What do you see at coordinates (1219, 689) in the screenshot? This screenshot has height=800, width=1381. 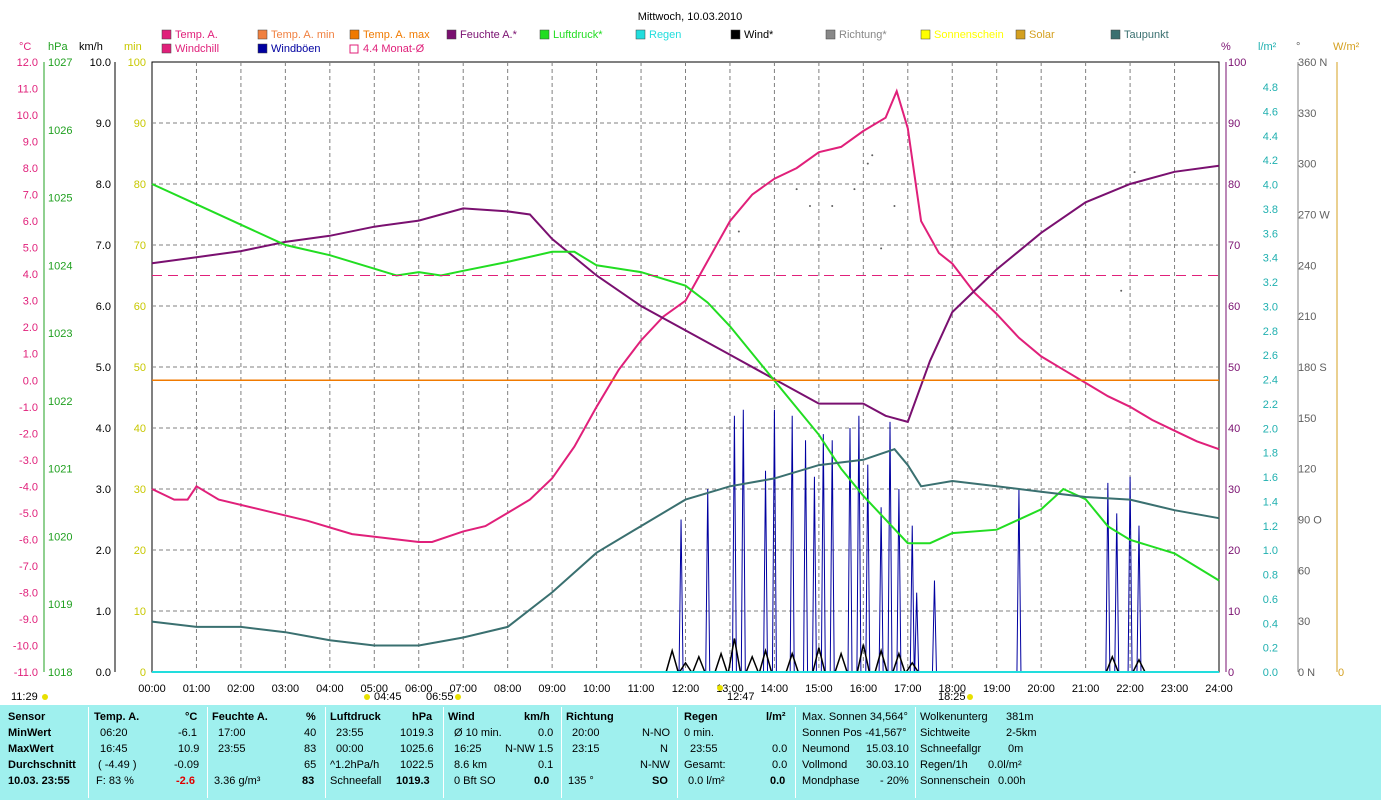 I see `tick-time: 24:00` at bounding box center [1219, 689].